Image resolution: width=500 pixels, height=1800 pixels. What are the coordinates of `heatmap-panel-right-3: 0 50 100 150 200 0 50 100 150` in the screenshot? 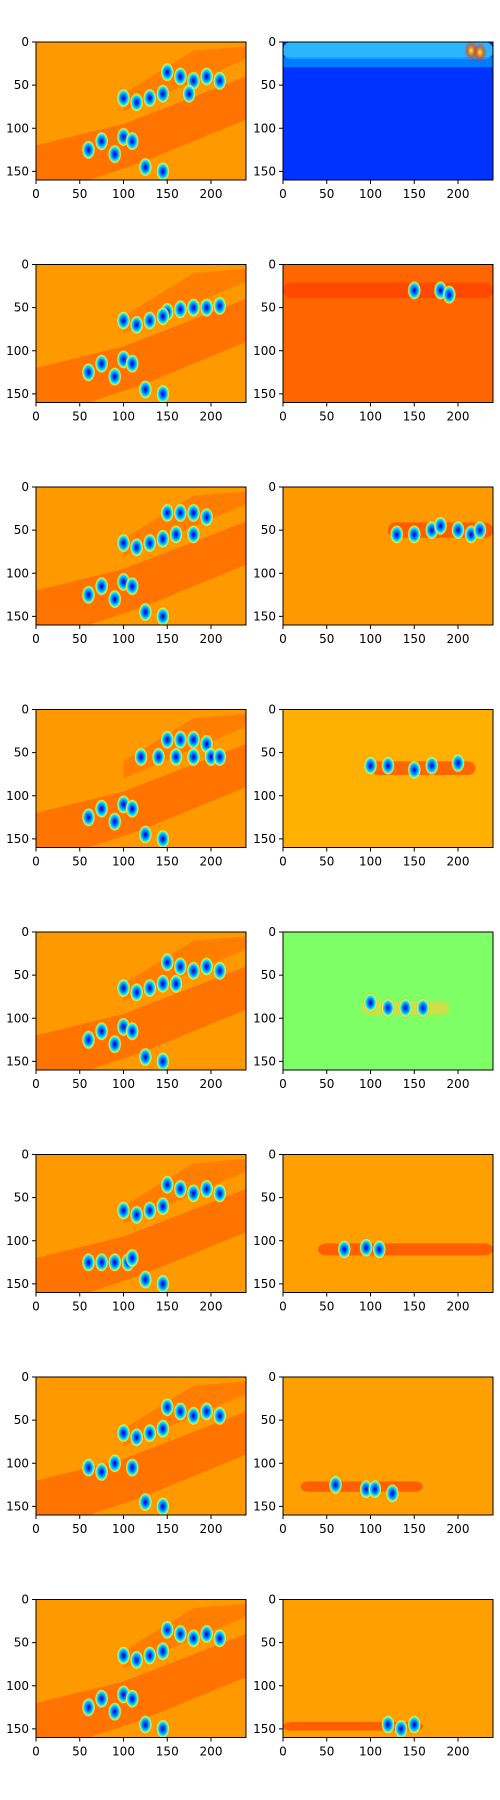 It's located at (373, 563).